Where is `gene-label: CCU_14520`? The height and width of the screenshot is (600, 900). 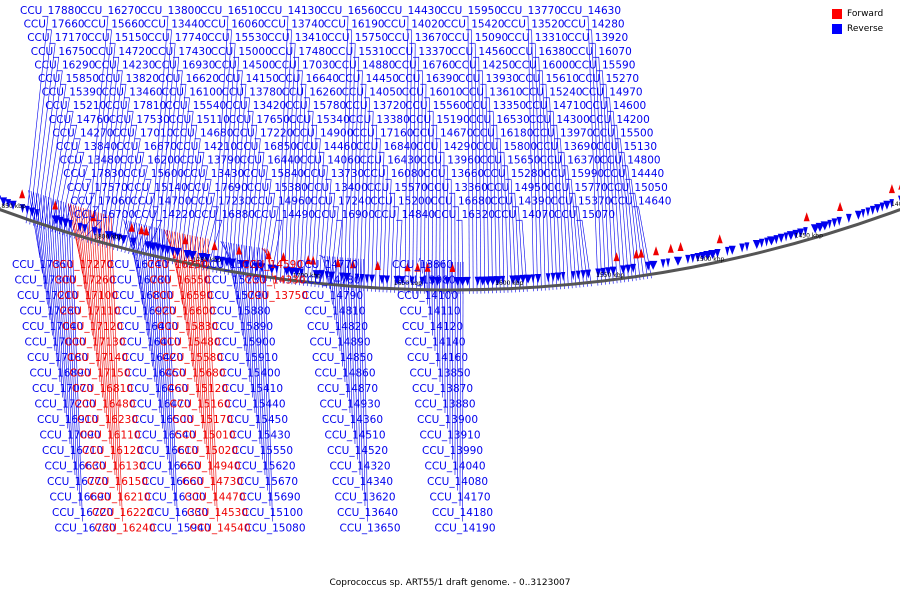 gene-label: CCU_14520 is located at coordinates (357, 451).